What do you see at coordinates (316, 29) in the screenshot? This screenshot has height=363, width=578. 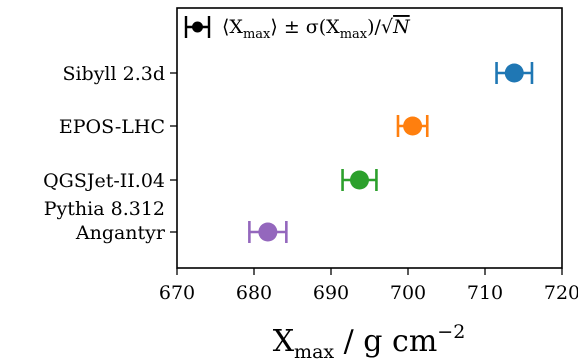 I see `legend-label: ⟨Xmax⟩ ± σ(Xmax)/√N` at bounding box center [316, 29].